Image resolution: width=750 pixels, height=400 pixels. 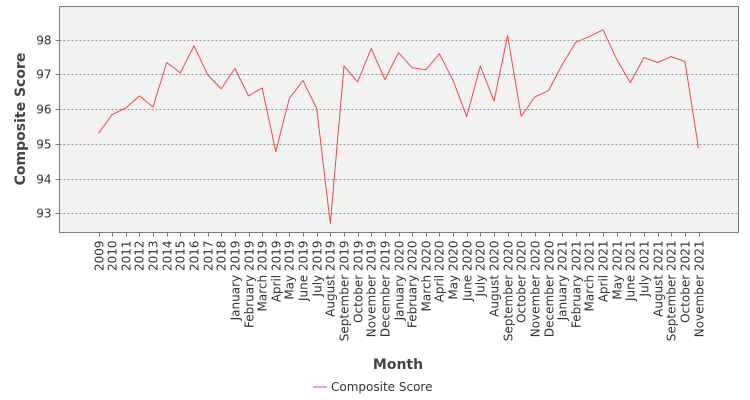 What do you see at coordinates (536, 289) in the screenshot?
I see `x-tick-label: November 2020` at bounding box center [536, 289].